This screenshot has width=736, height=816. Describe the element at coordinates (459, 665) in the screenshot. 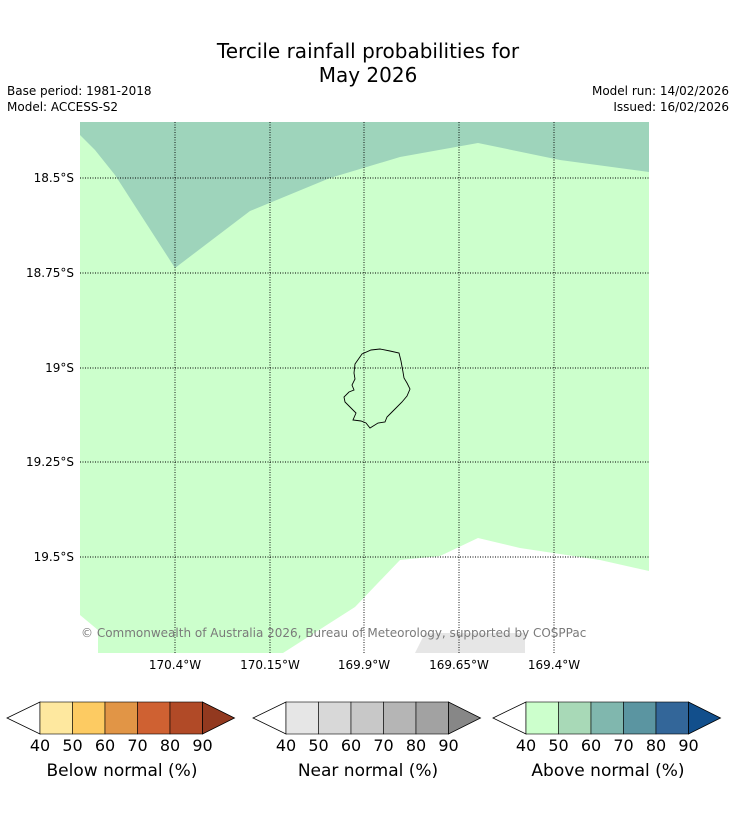

I see `longitude-label: 169.65°W` at that location.